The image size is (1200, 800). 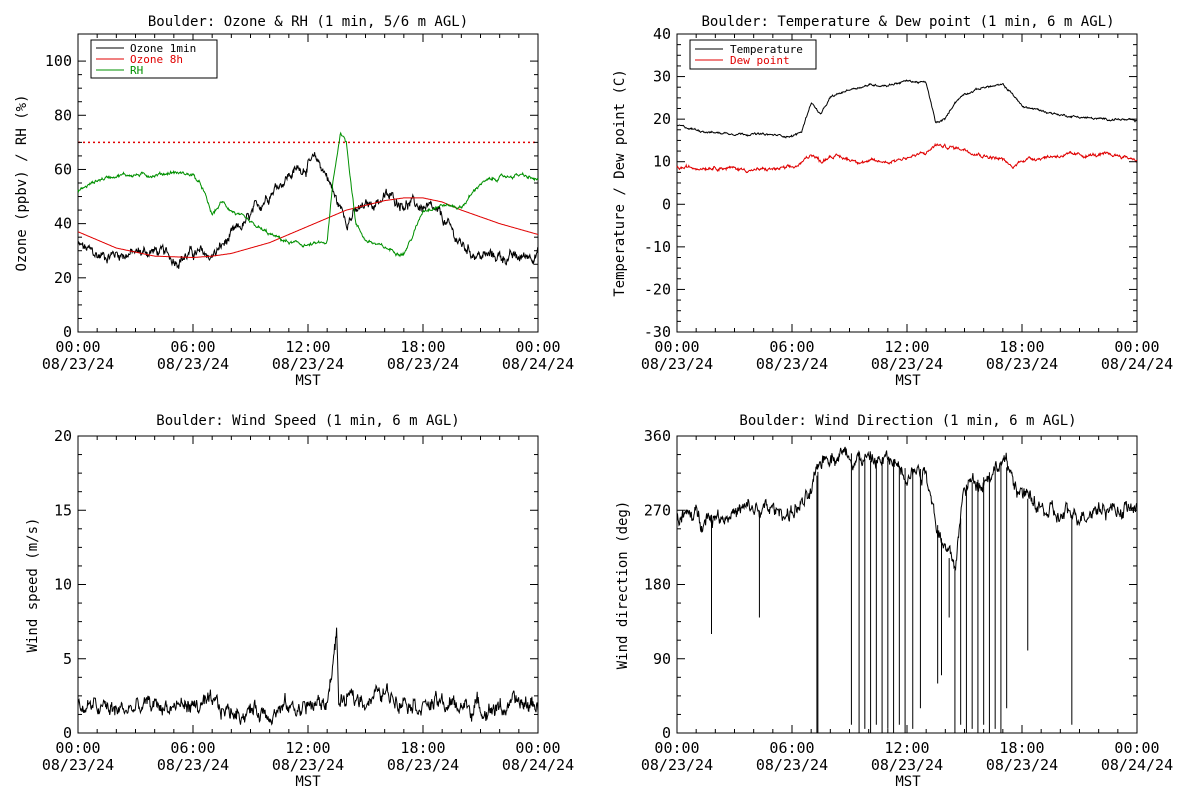 What do you see at coordinates (657, 436) in the screenshot?
I see `y-tick-label: 360` at bounding box center [657, 436].